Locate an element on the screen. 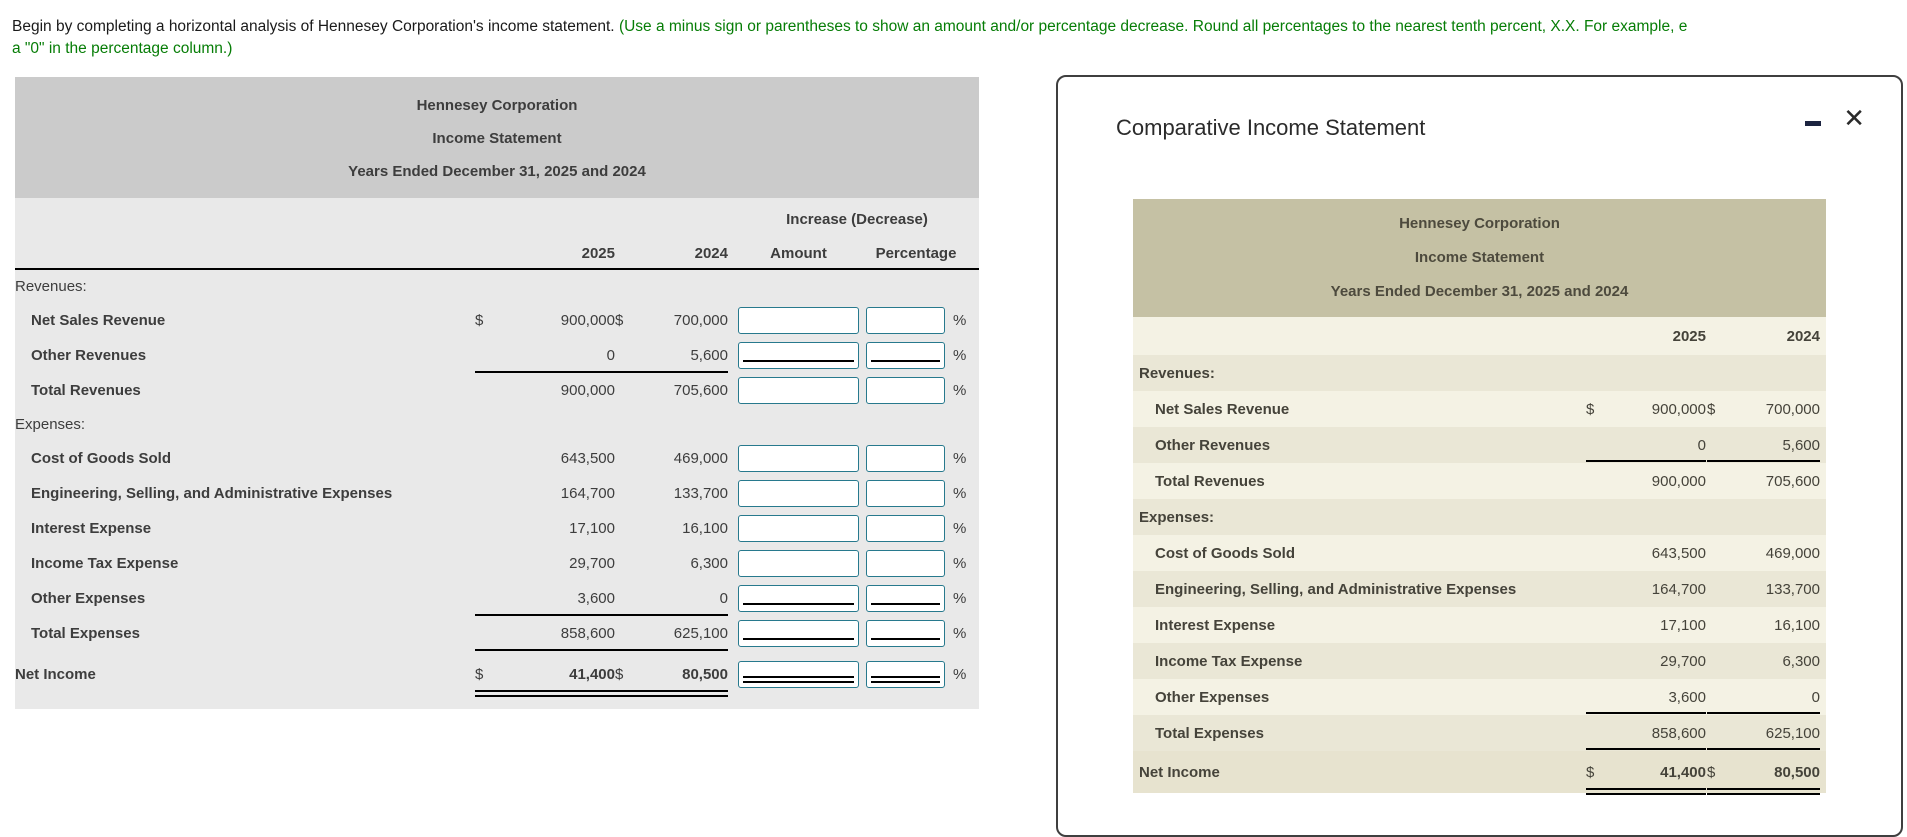  value-text: 858,600 is located at coordinates (587, 633).